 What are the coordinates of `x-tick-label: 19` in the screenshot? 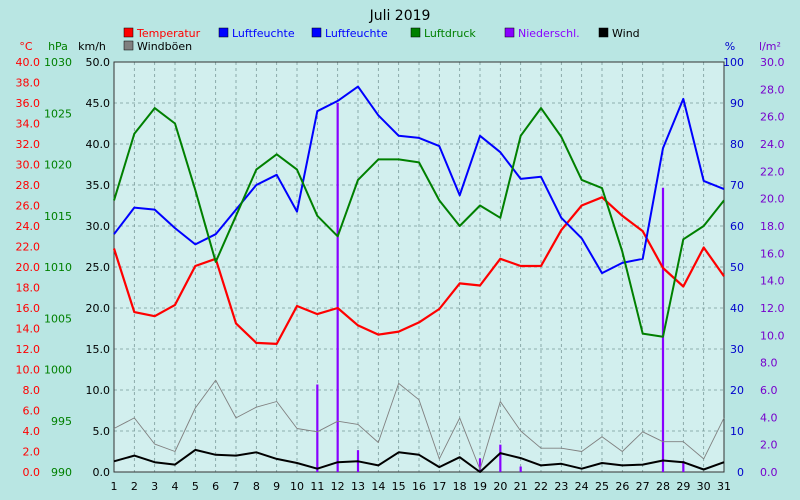 It's located at (480, 486).